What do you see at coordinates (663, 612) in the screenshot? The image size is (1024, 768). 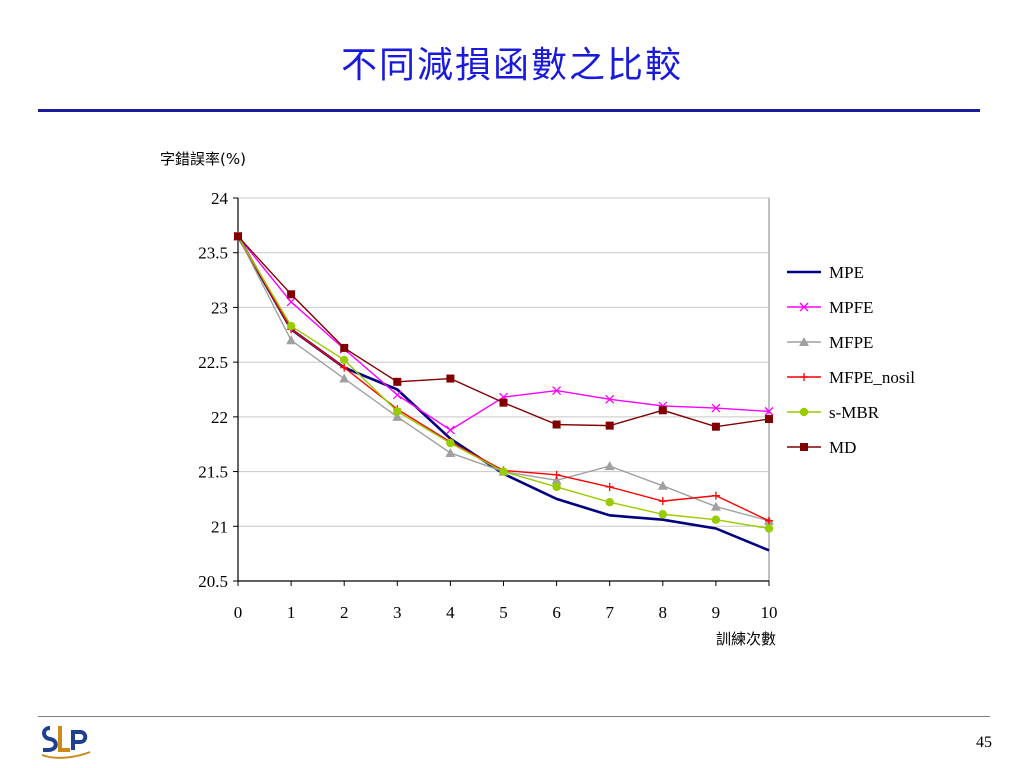 I see `x-tick-label: 8` at bounding box center [663, 612].